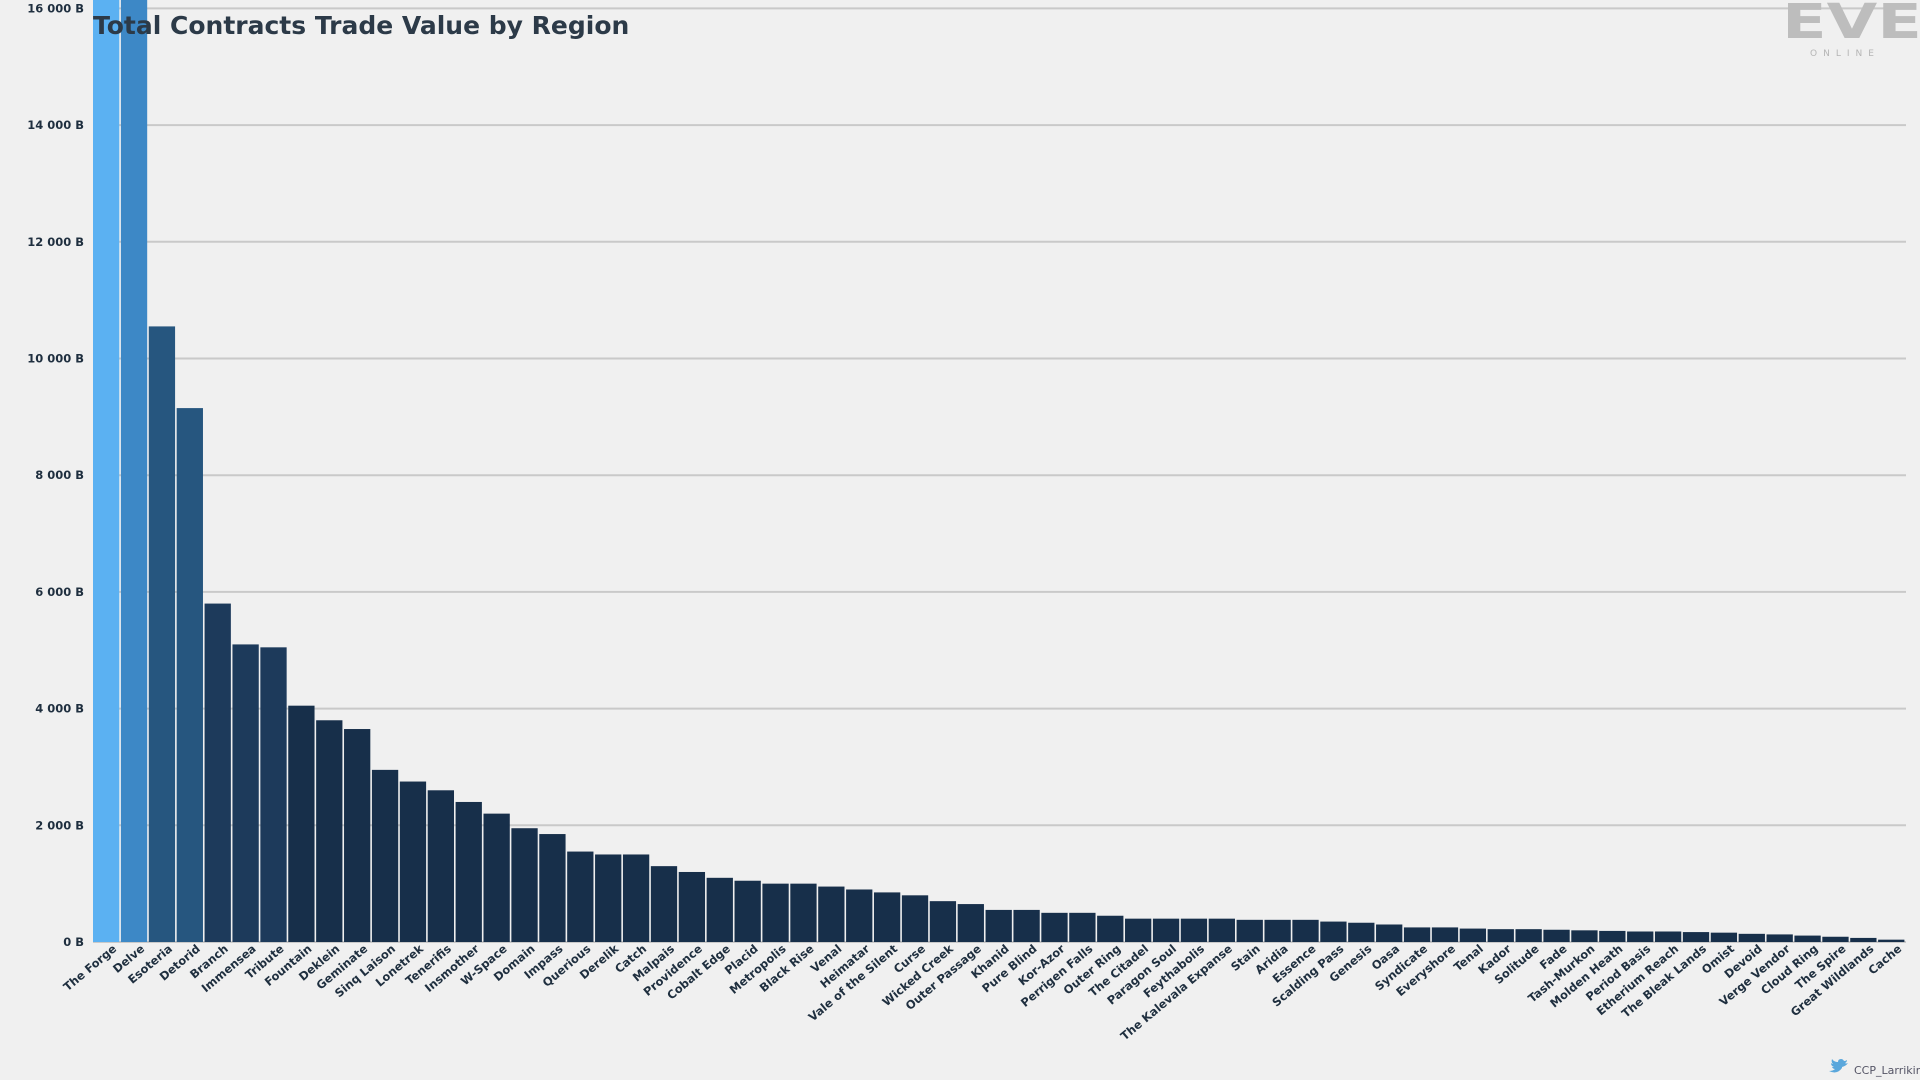  I want to click on y-tick-label: 0 B, so click(73, 942).